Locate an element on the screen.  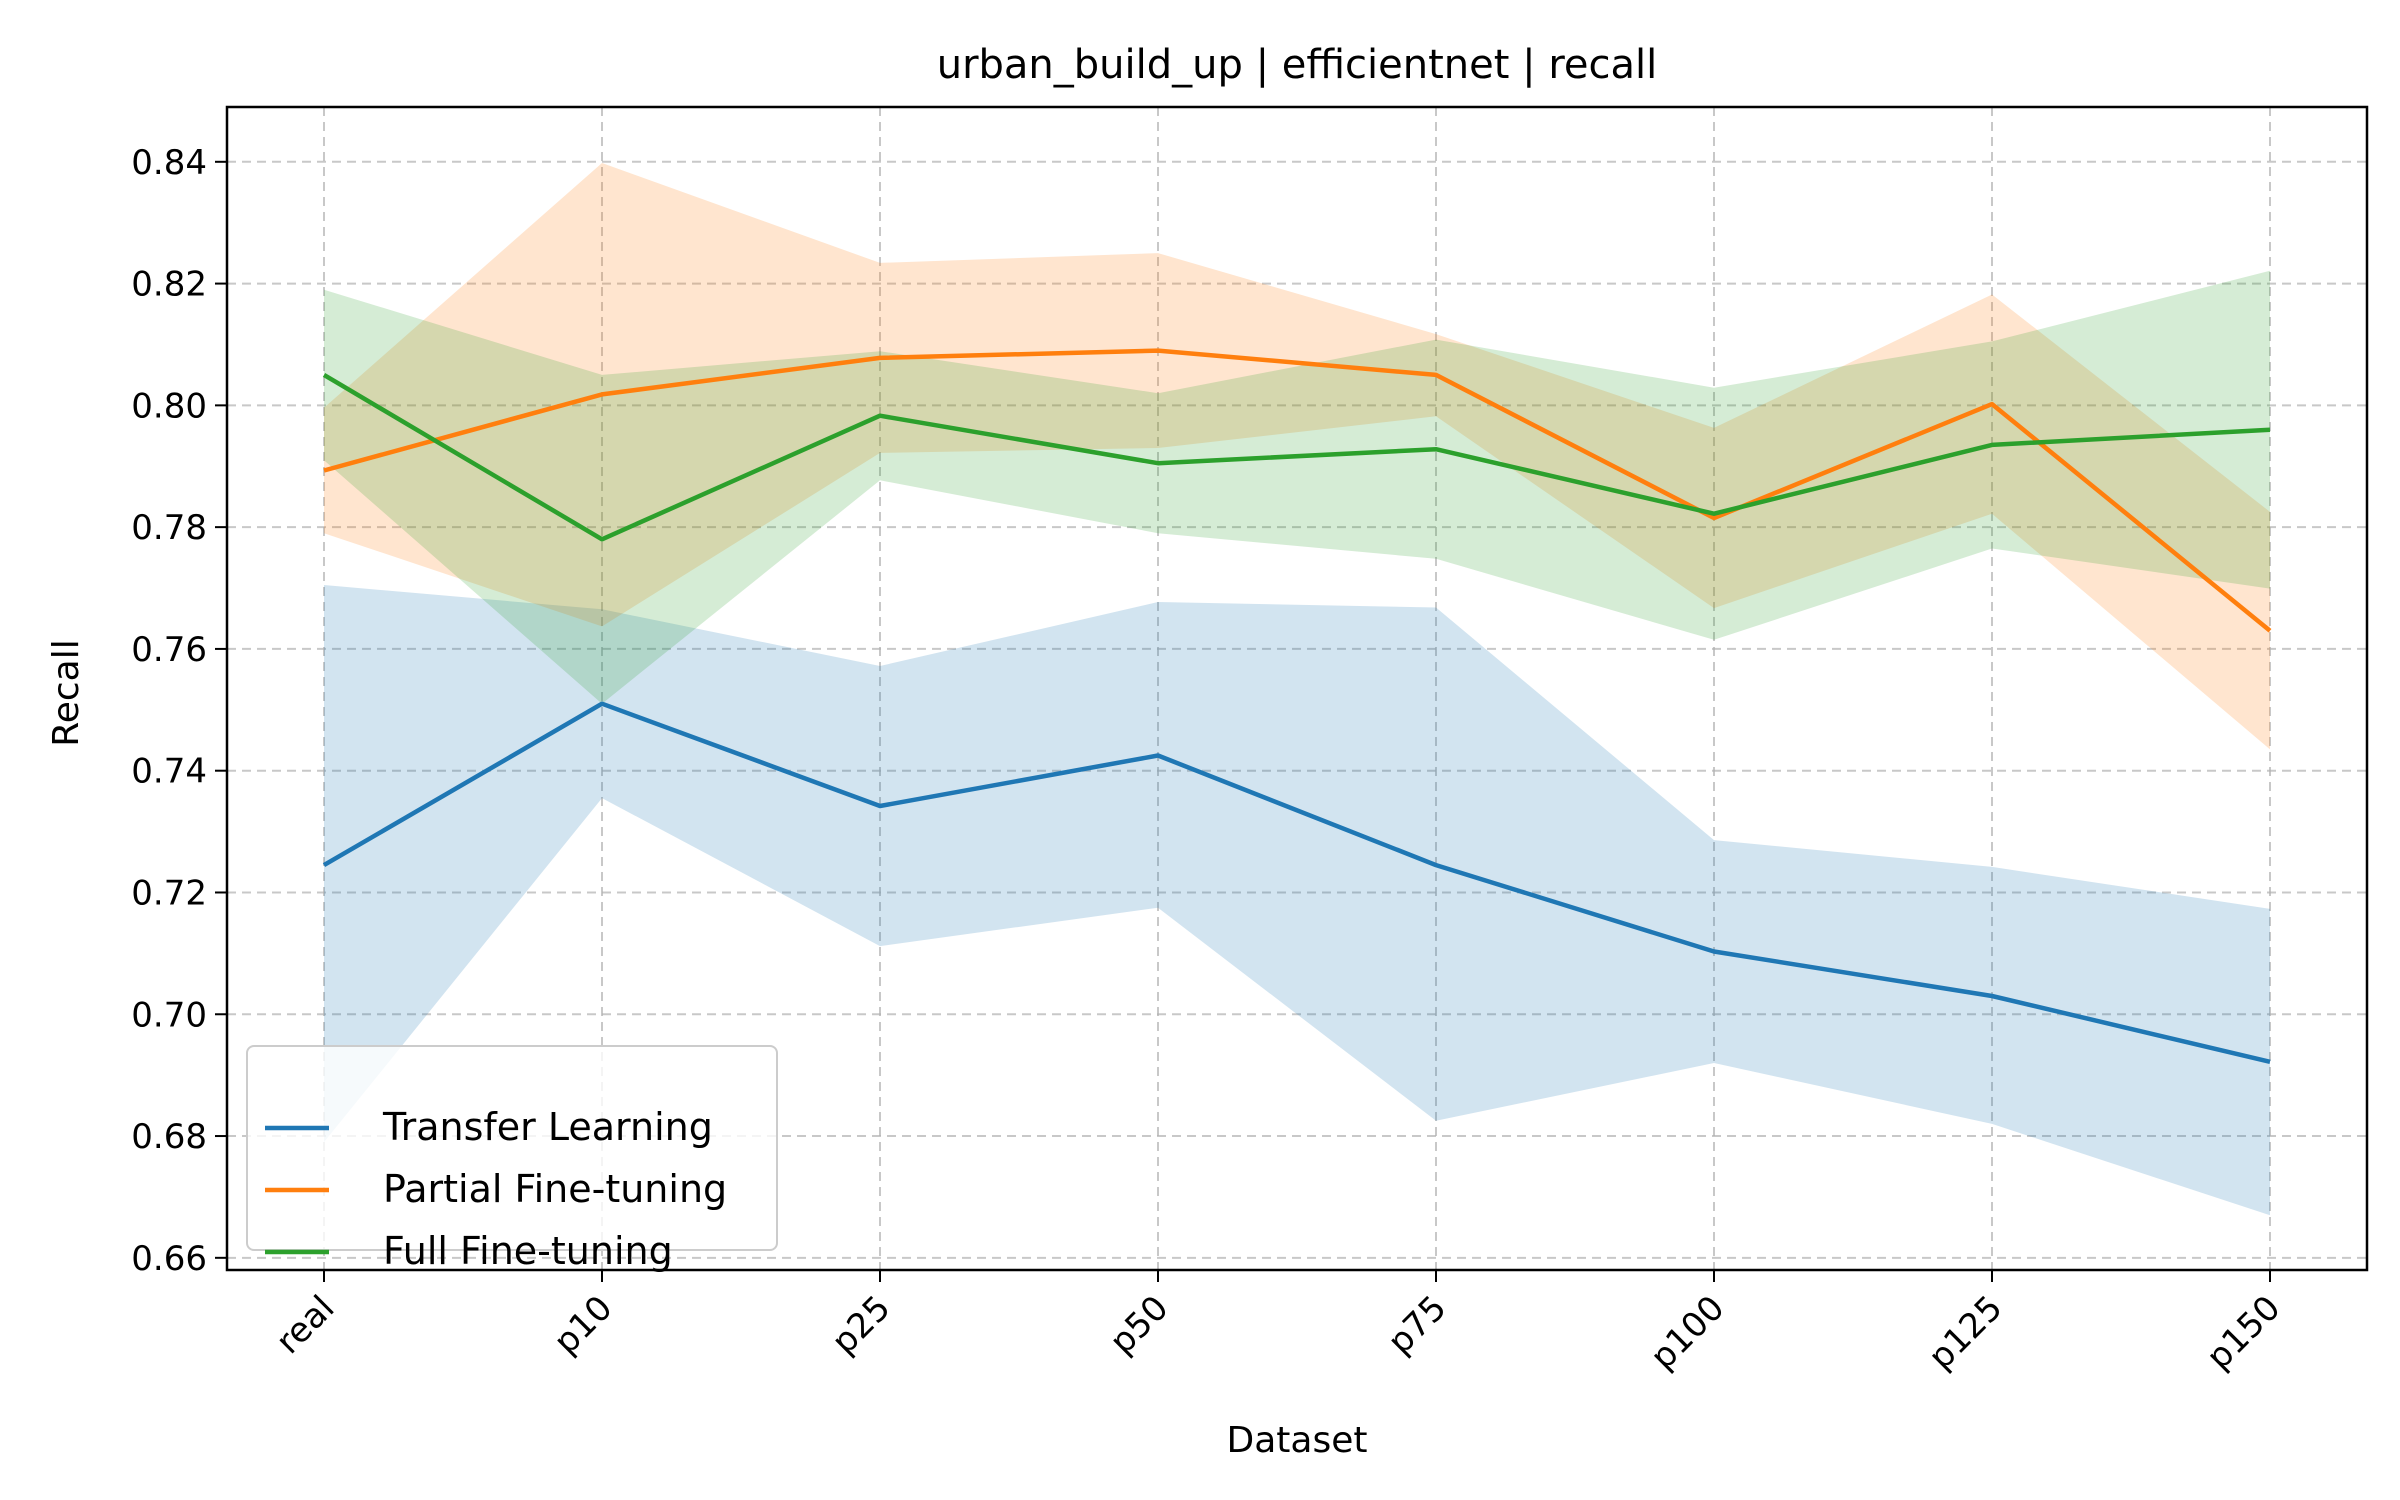
legend-box is located at coordinates (512, 1148).